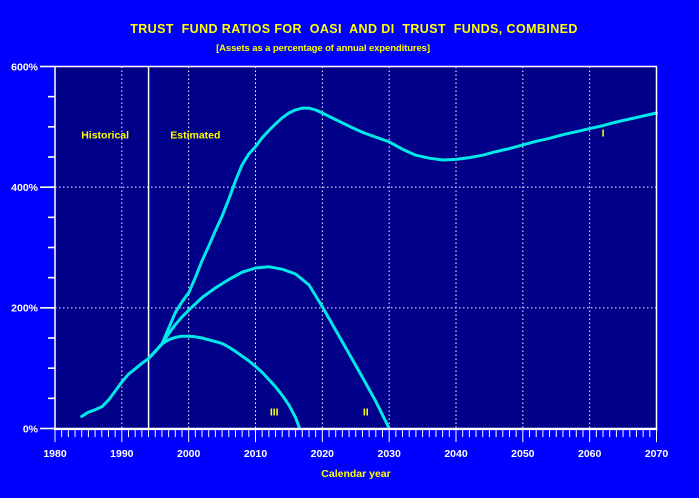 Image resolution: width=699 pixels, height=498 pixels. I want to click on x-tick-label-2030: 2030, so click(389, 454).